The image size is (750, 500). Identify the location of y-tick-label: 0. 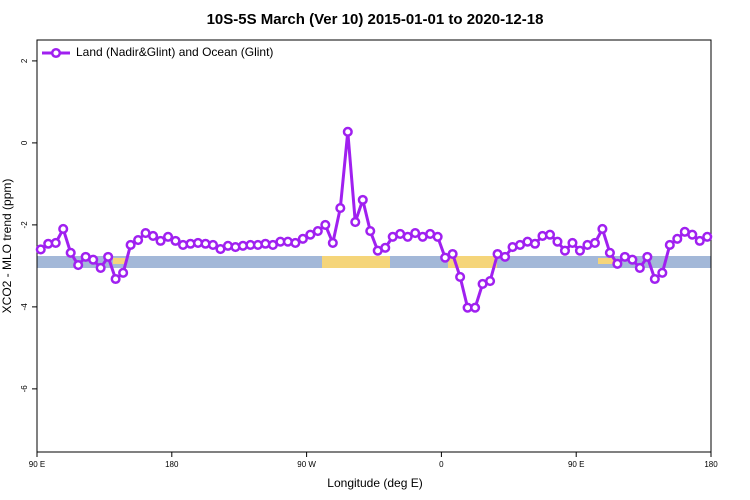
(24, 142).